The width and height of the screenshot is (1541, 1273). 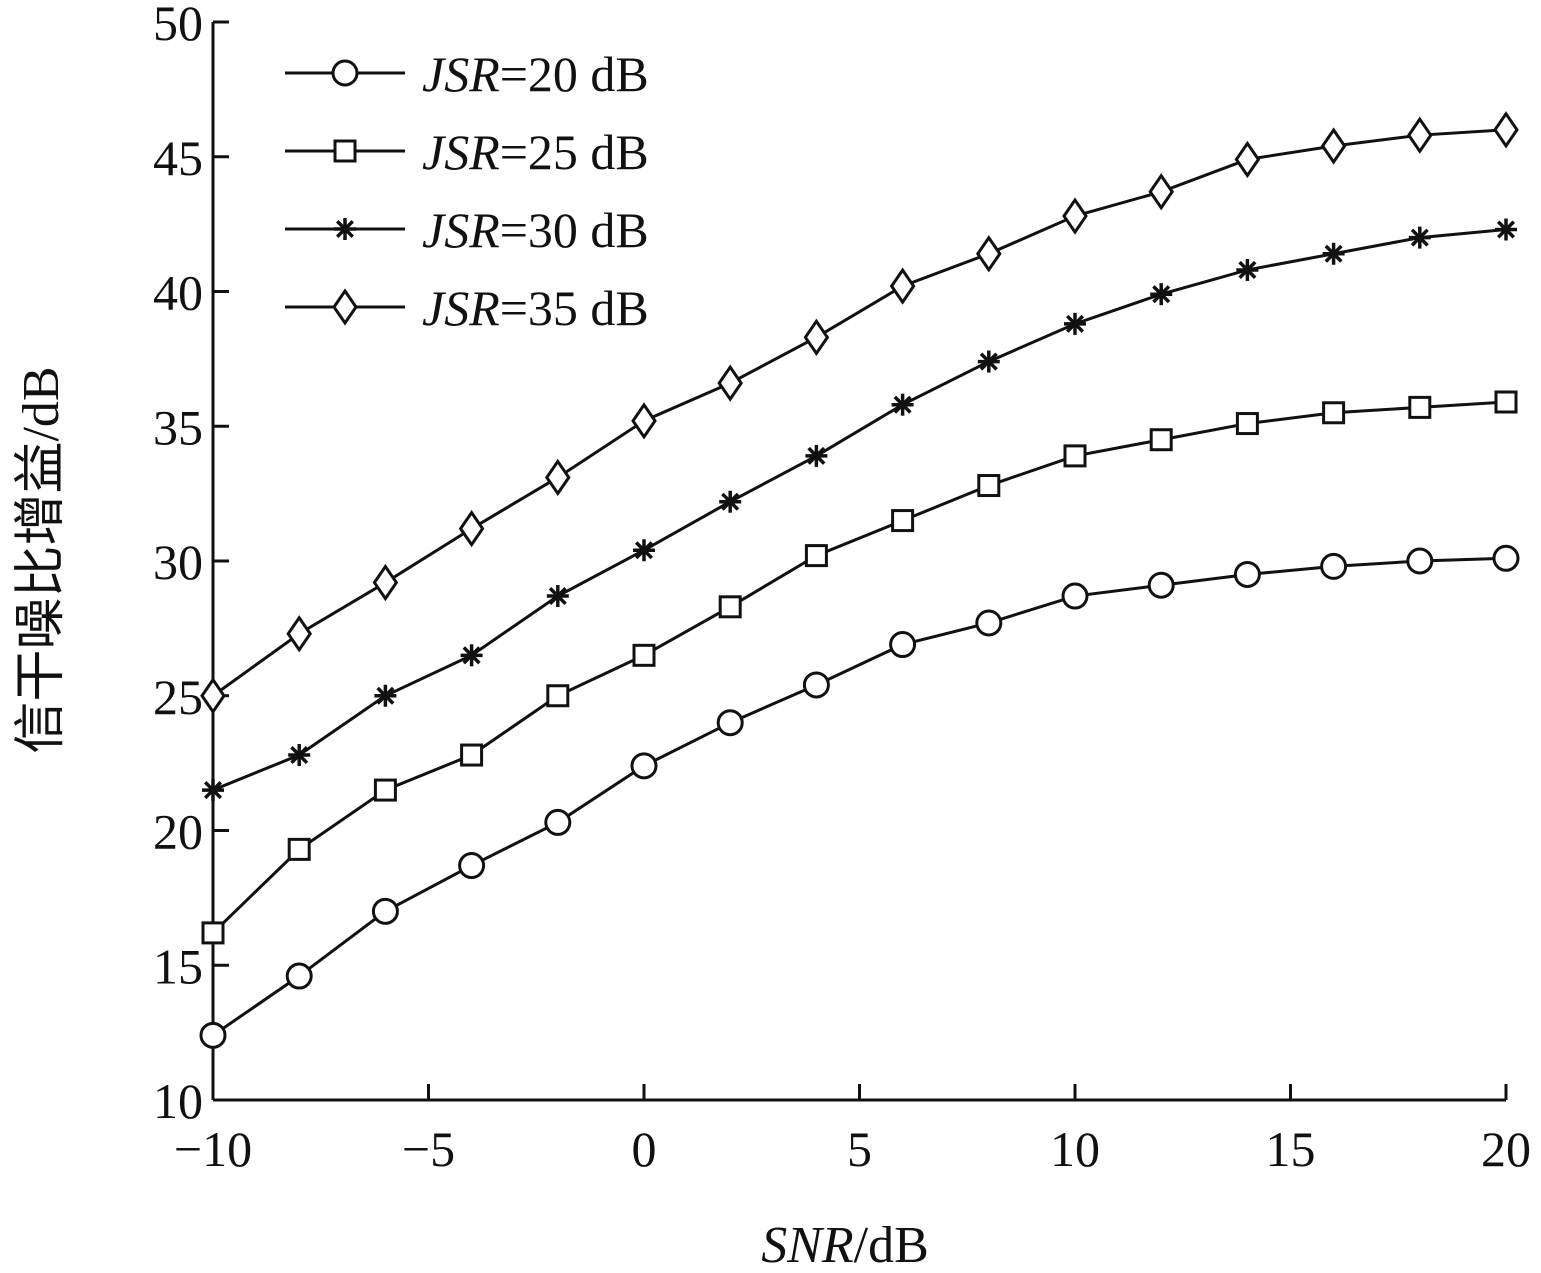 I want to click on x-tick-label: 15, so click(x=1291, y=1149).